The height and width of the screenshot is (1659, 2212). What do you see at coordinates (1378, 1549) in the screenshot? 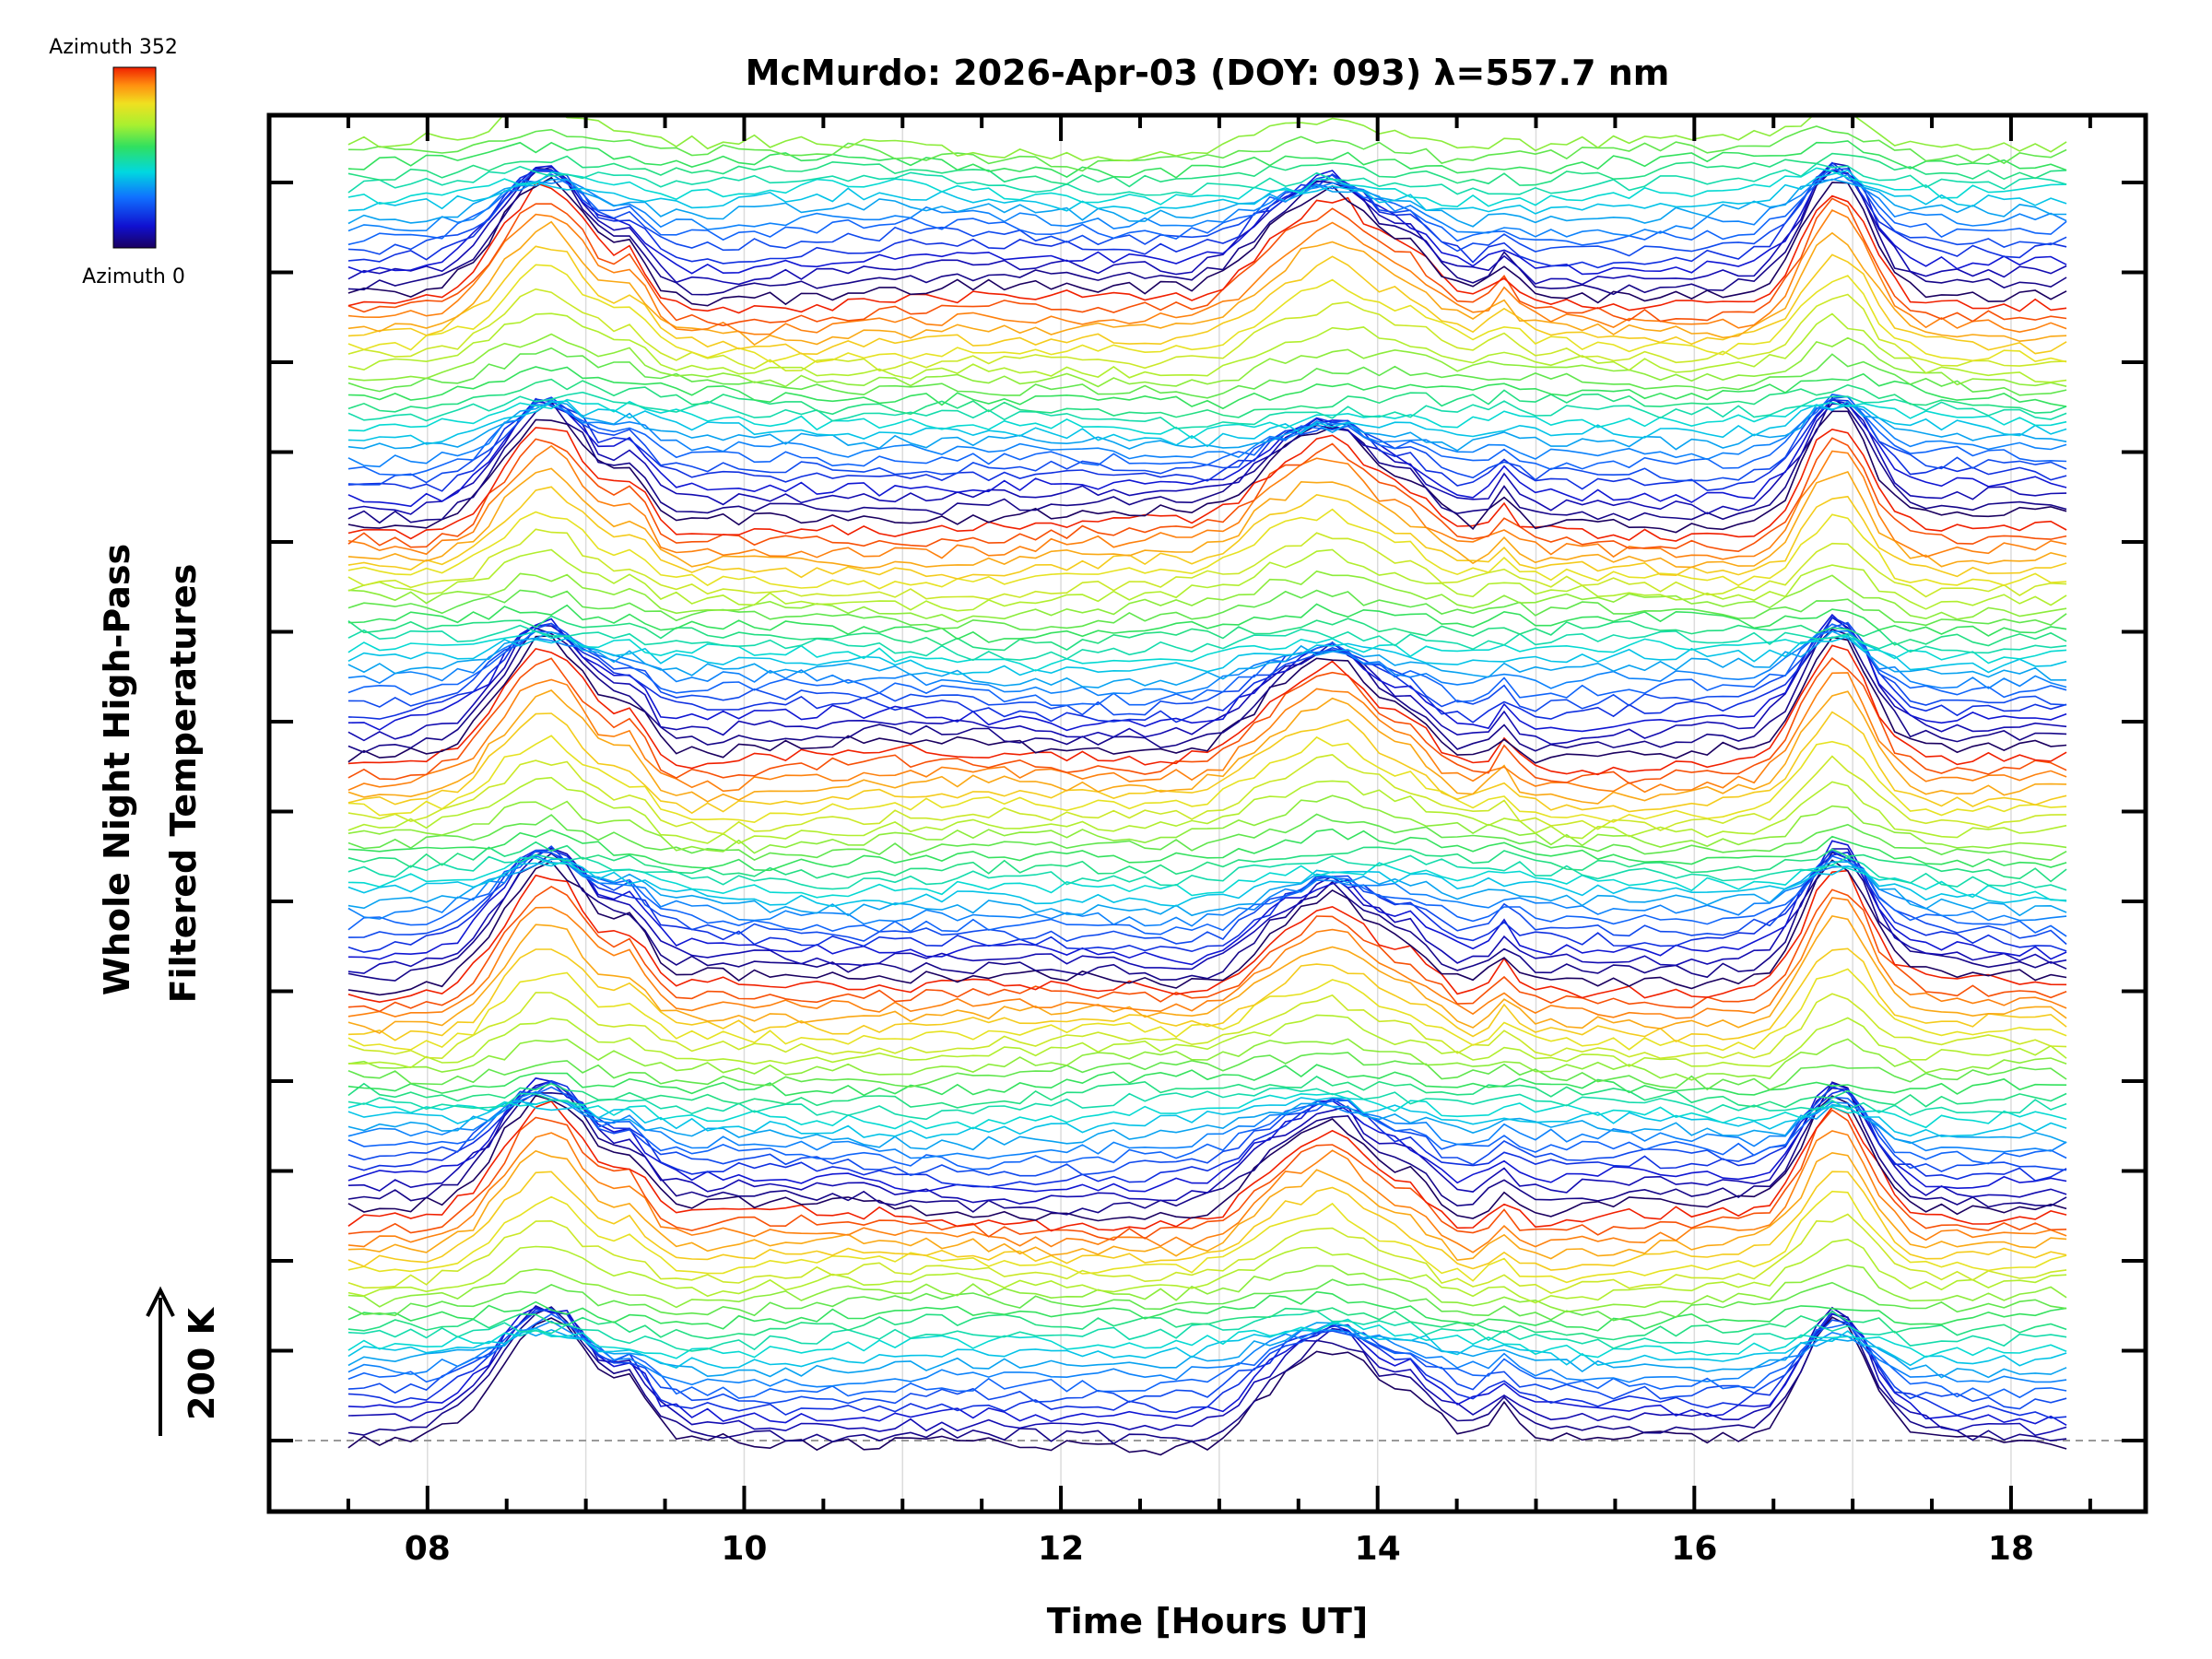
I see `x-tick-label: 14` at bounding box center [1378, 1549].